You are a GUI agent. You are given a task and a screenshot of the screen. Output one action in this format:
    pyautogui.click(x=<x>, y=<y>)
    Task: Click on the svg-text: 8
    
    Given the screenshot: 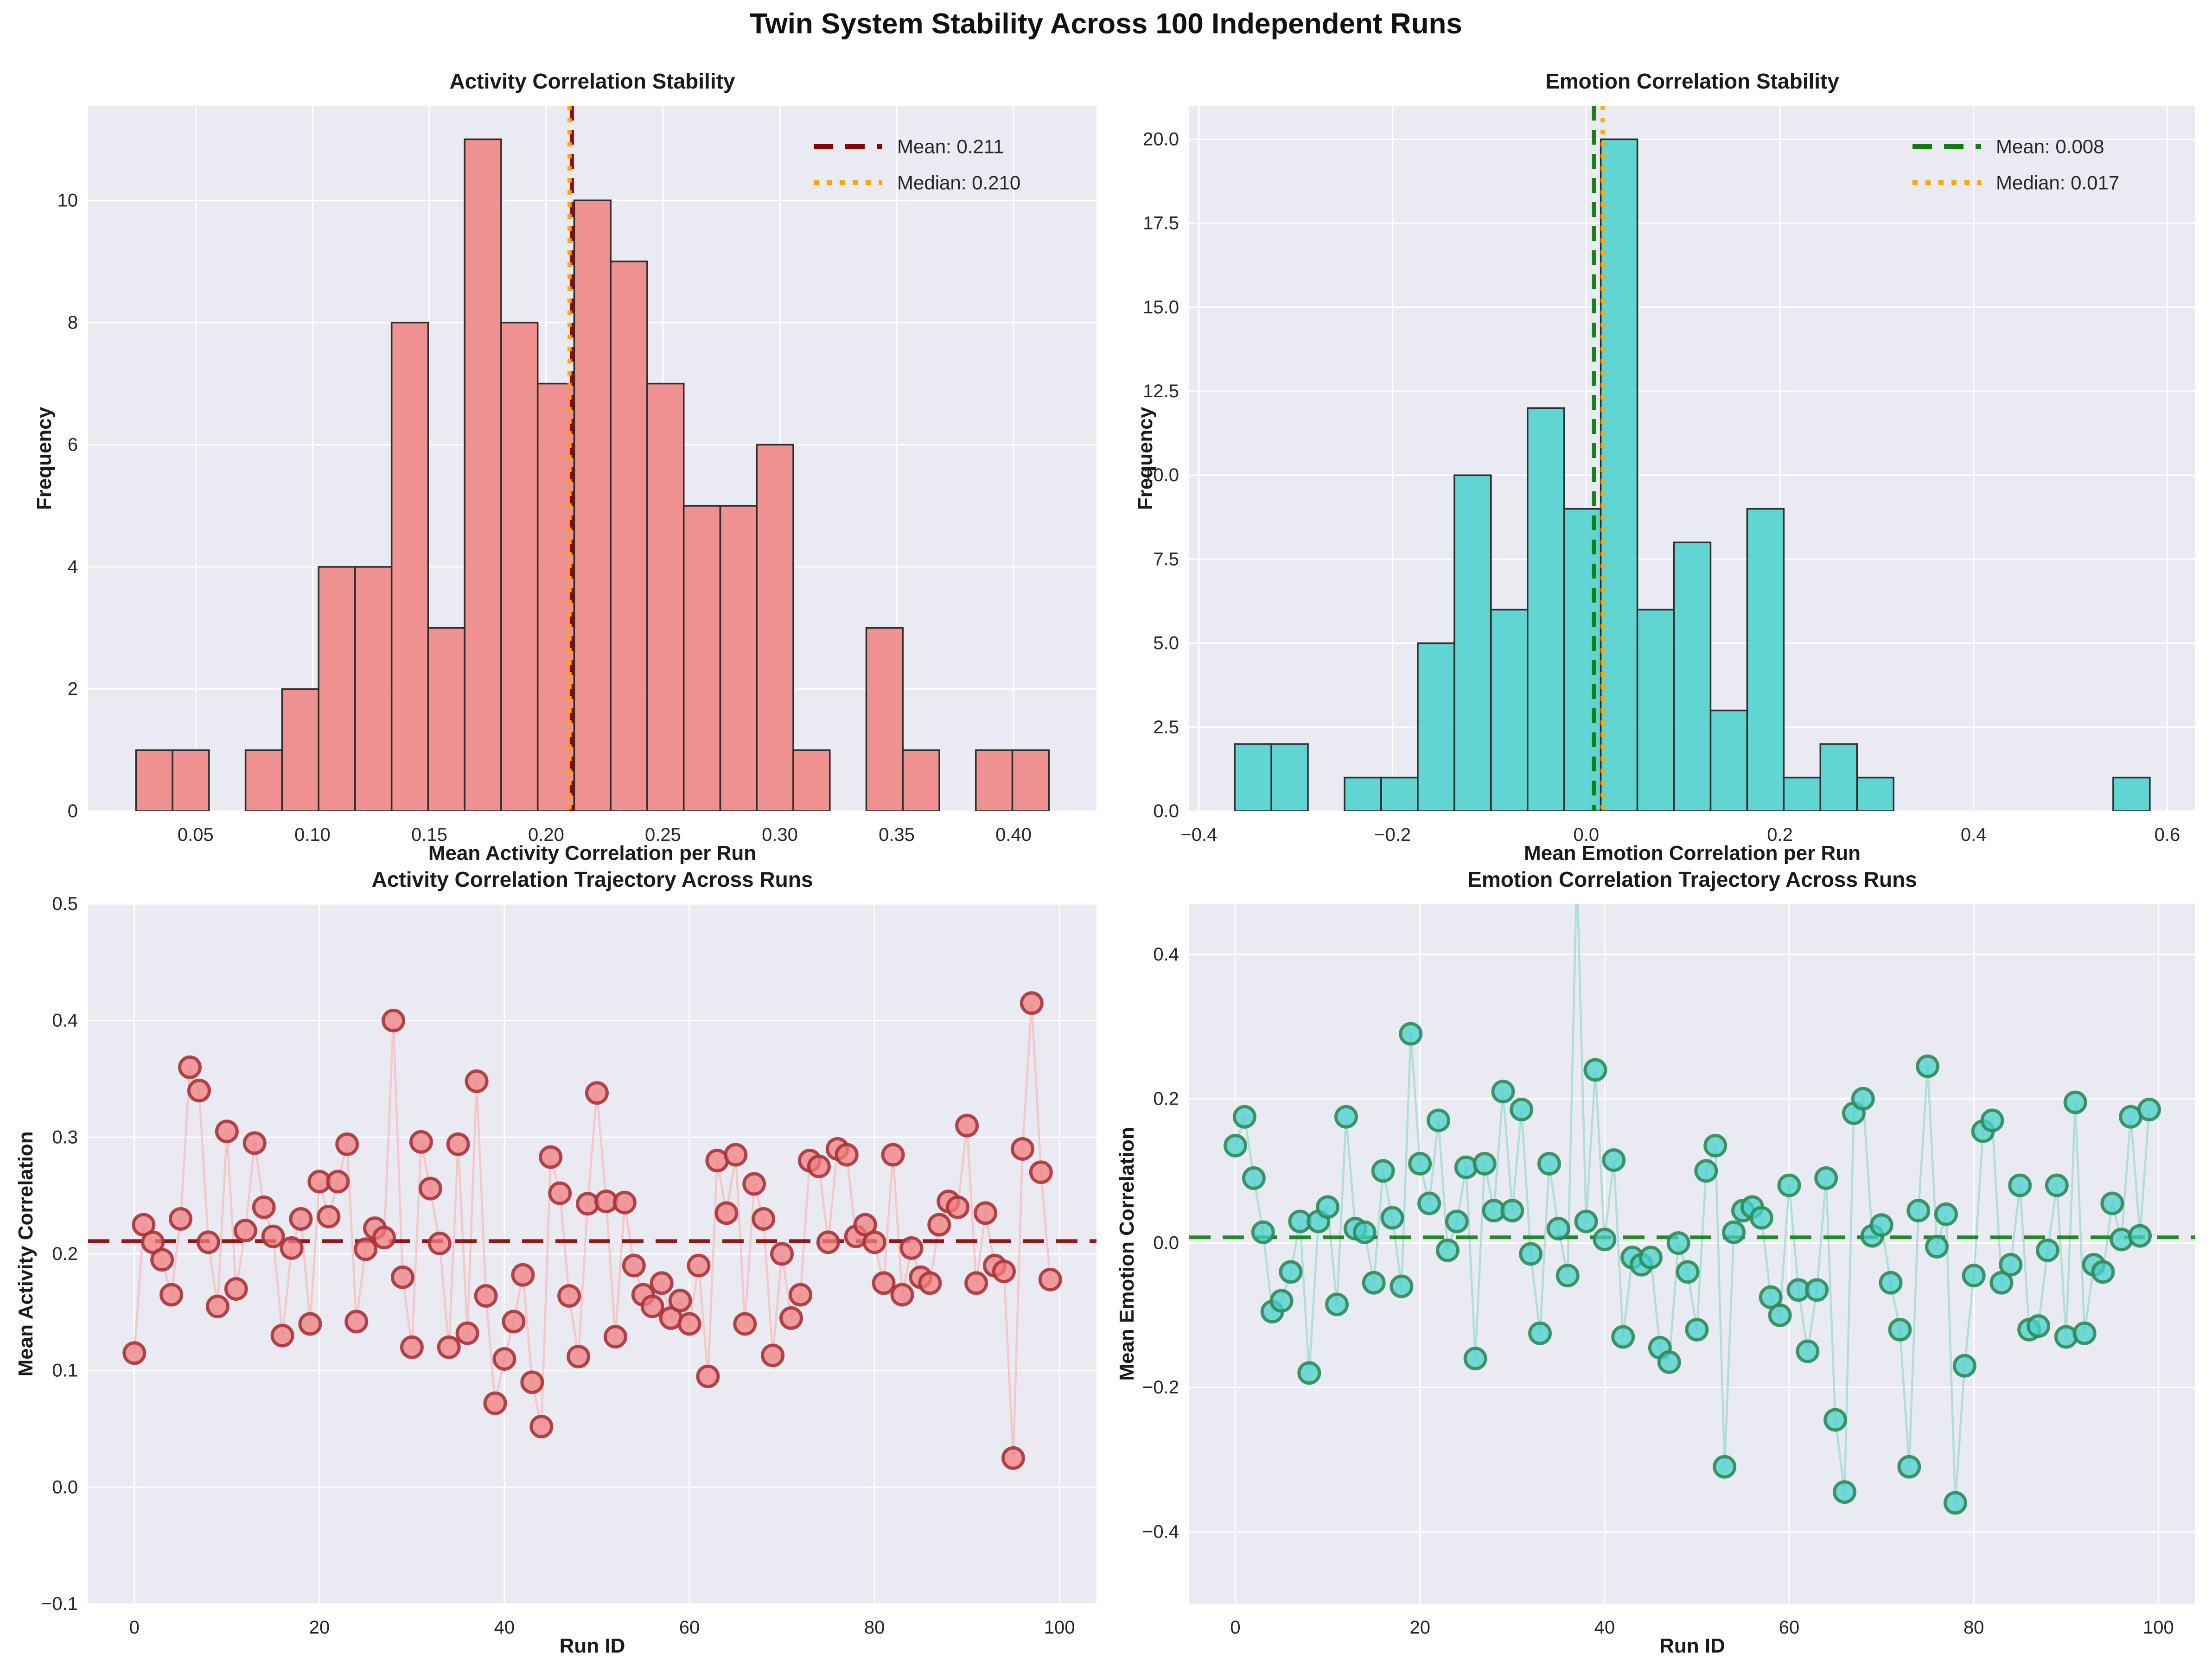 What is the action you would take?
    pyautogui.click(x=73, y=322)
    